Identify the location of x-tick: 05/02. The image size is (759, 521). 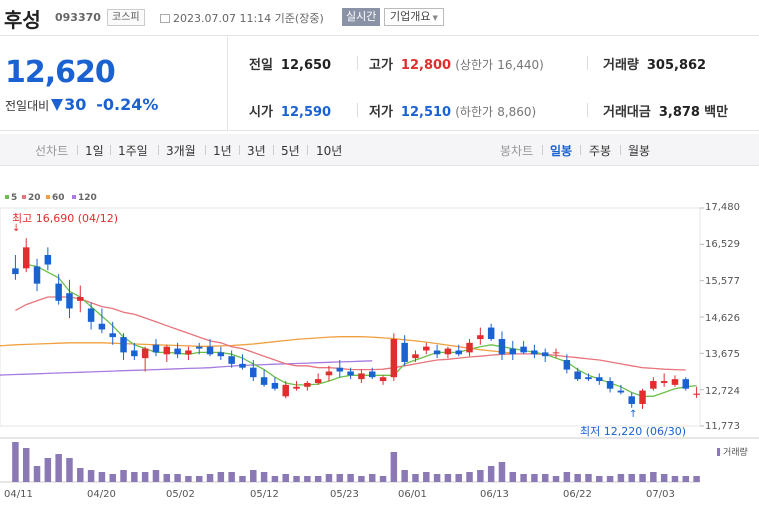
(180, 494).